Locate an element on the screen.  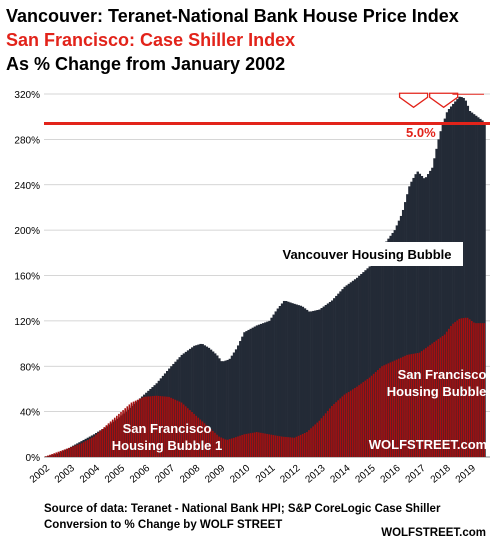
x-tick-label: 2011 is located at coordinates (266, 474).